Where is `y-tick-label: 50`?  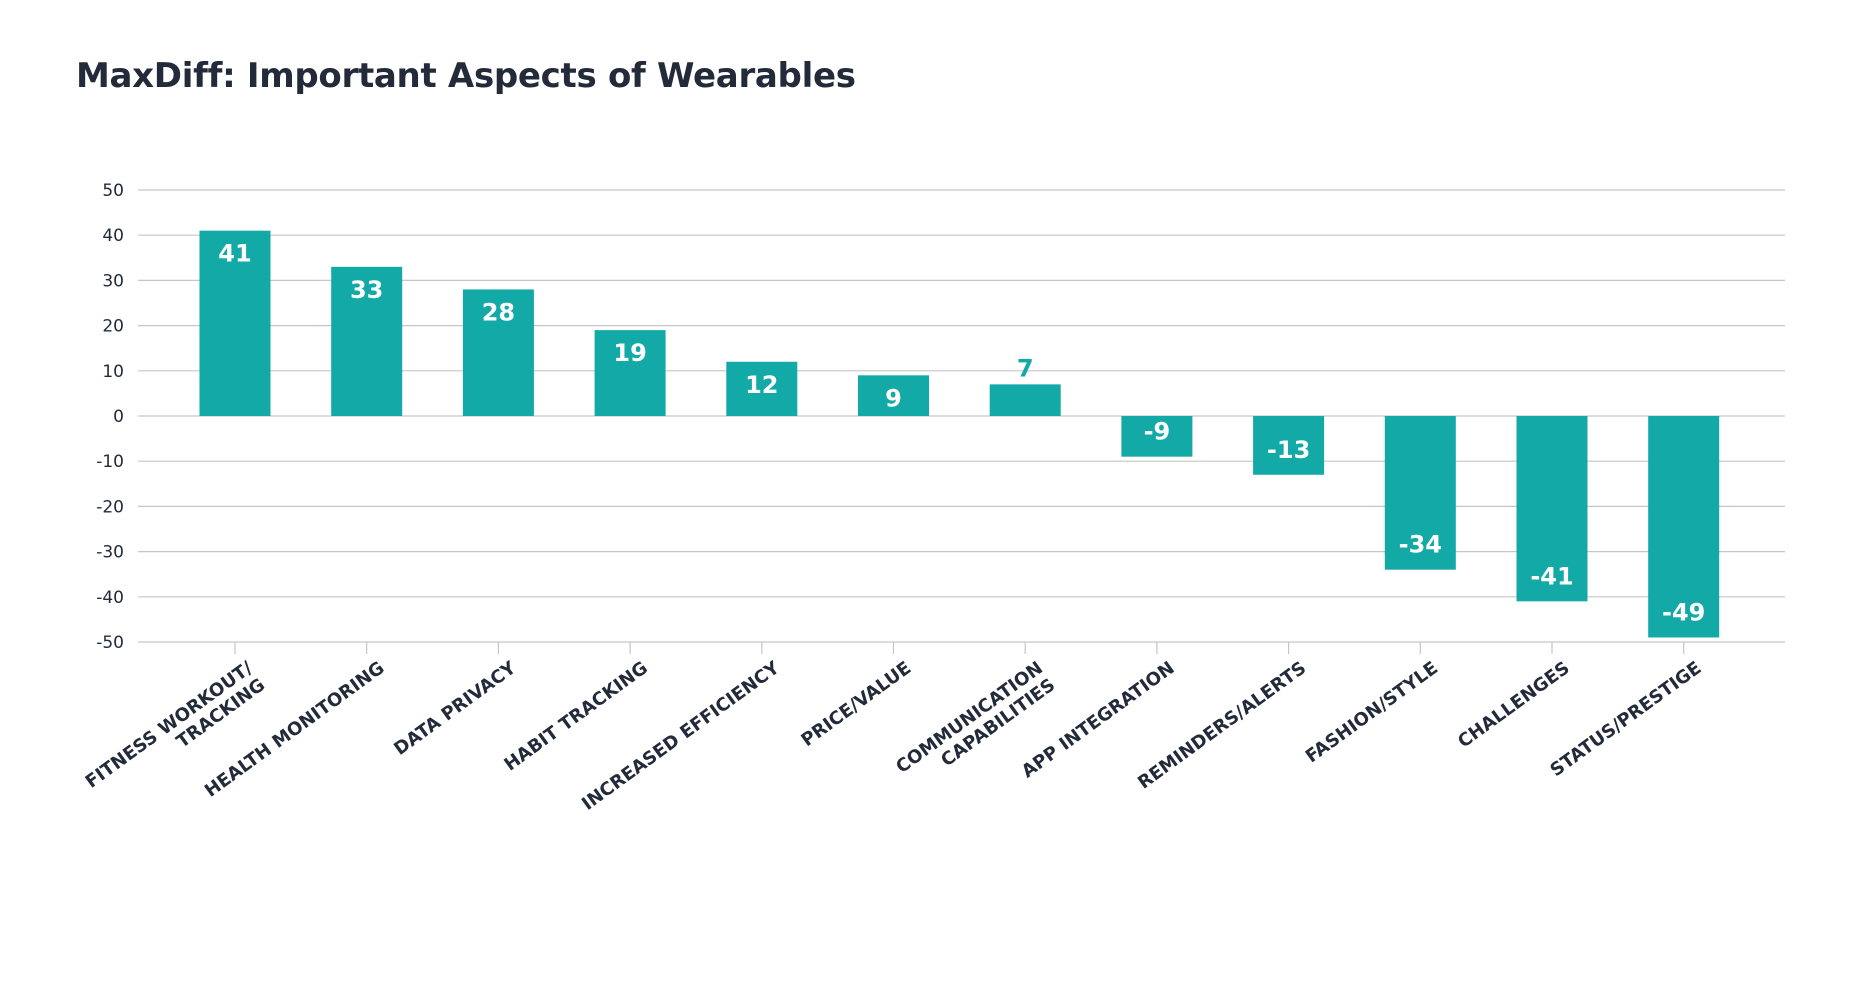 y-tick-label: 50 is located at coordinates (113, 191).